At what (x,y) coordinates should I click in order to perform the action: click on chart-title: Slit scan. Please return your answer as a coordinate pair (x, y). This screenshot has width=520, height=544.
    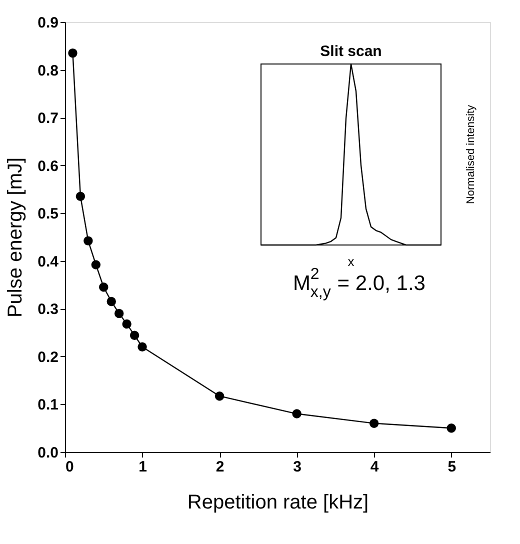
    Looking at the image, I should click on (351, 51).